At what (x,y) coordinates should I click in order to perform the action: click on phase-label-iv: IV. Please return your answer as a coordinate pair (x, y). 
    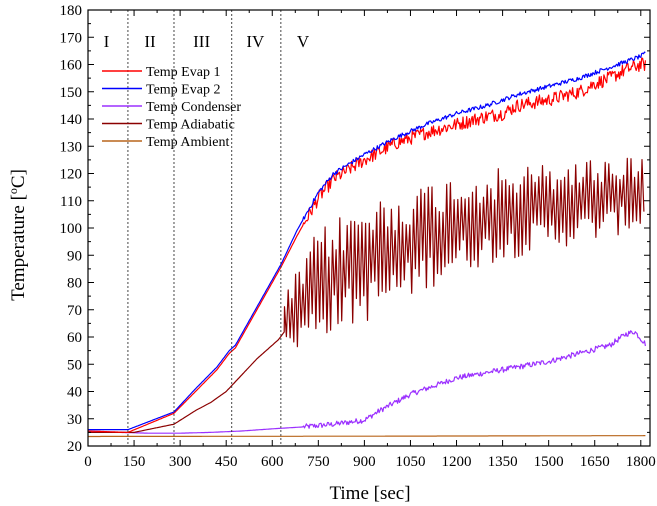
    Looking at the image, I should click on (255, 41).